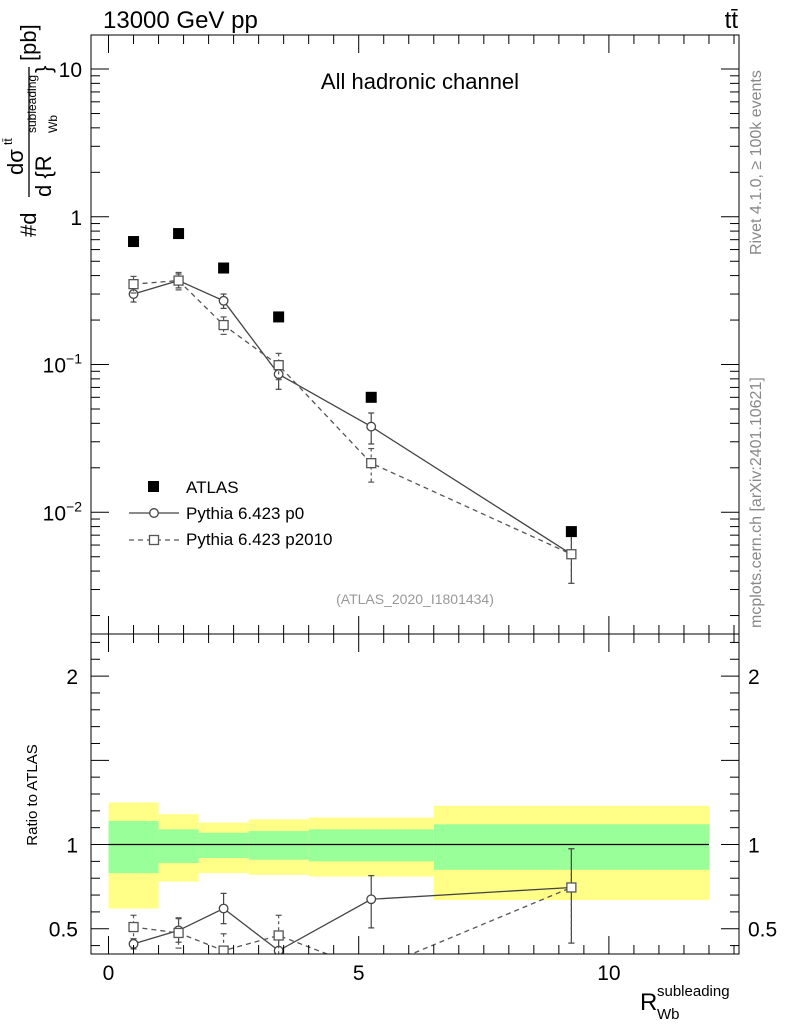 The height and width of the screenshot is (1024, 786). Describe the element at coordinates (15, 162) in the screenshot. I see `ylabel-numerator: dσ` at that location.